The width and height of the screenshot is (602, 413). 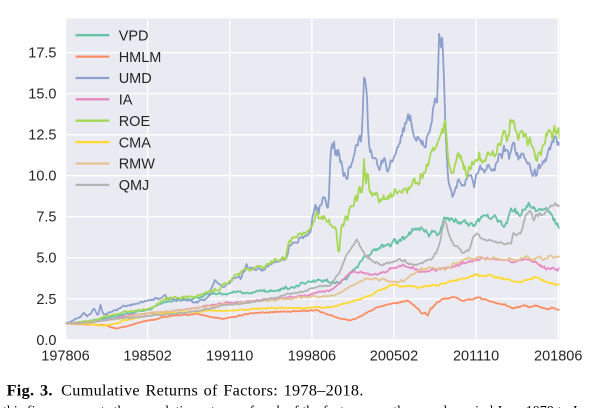 What do you see at coordinates (558, 357) in the screenshot?
I see `svg-text: 201806` at bounding box center [558, 357].